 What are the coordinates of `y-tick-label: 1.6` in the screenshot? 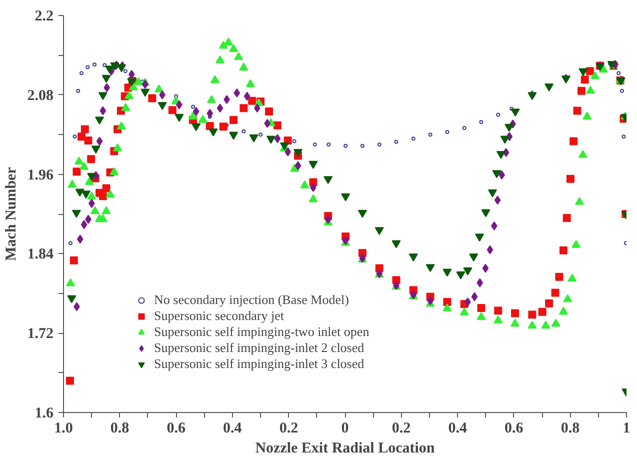 It's located at (44, 414).